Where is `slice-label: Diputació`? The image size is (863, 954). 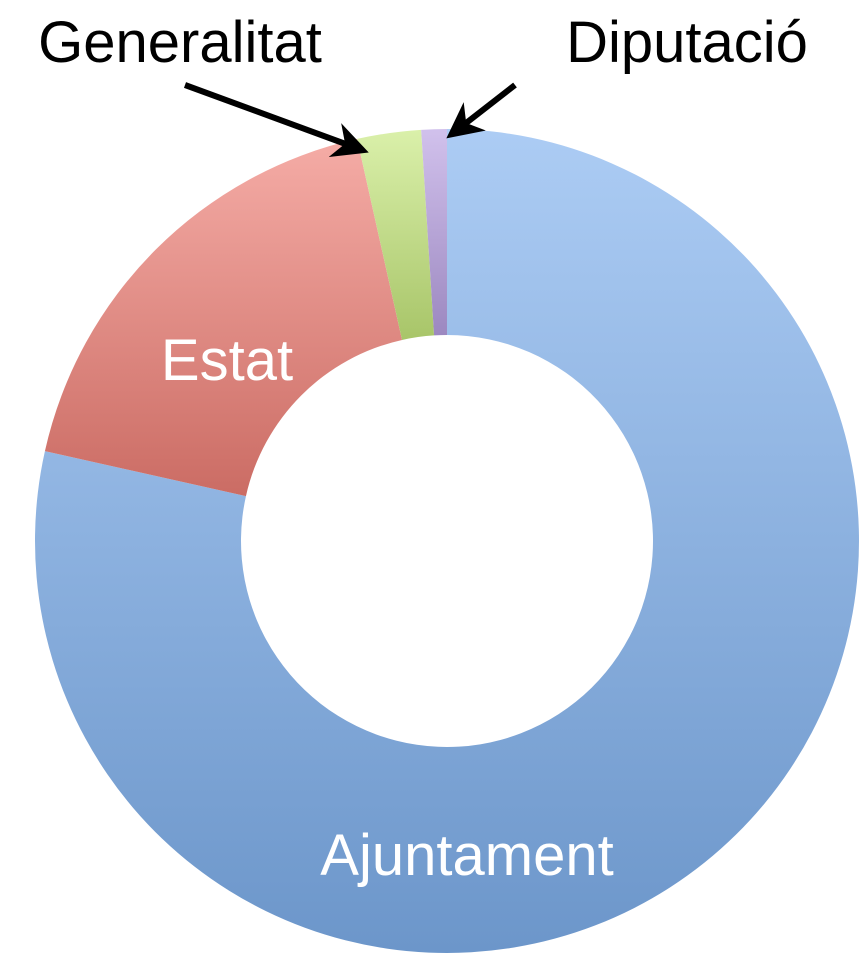 slice-label: Diputació is located at coordinates (687, 42).